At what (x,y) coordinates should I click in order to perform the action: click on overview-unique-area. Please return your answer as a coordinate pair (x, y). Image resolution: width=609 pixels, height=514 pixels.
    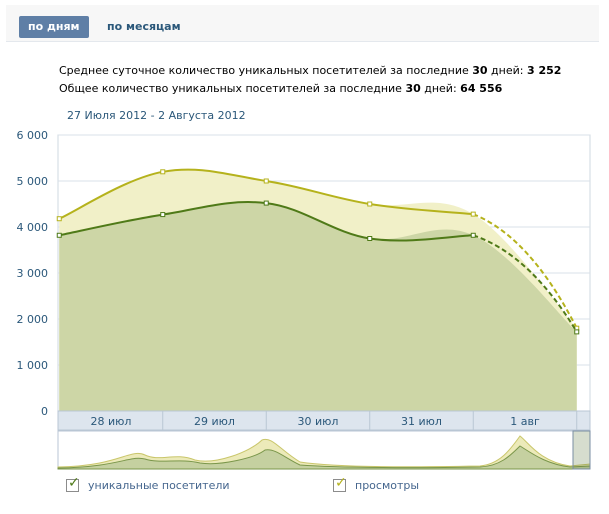
    Looking at the image, I should click on (324, 457).